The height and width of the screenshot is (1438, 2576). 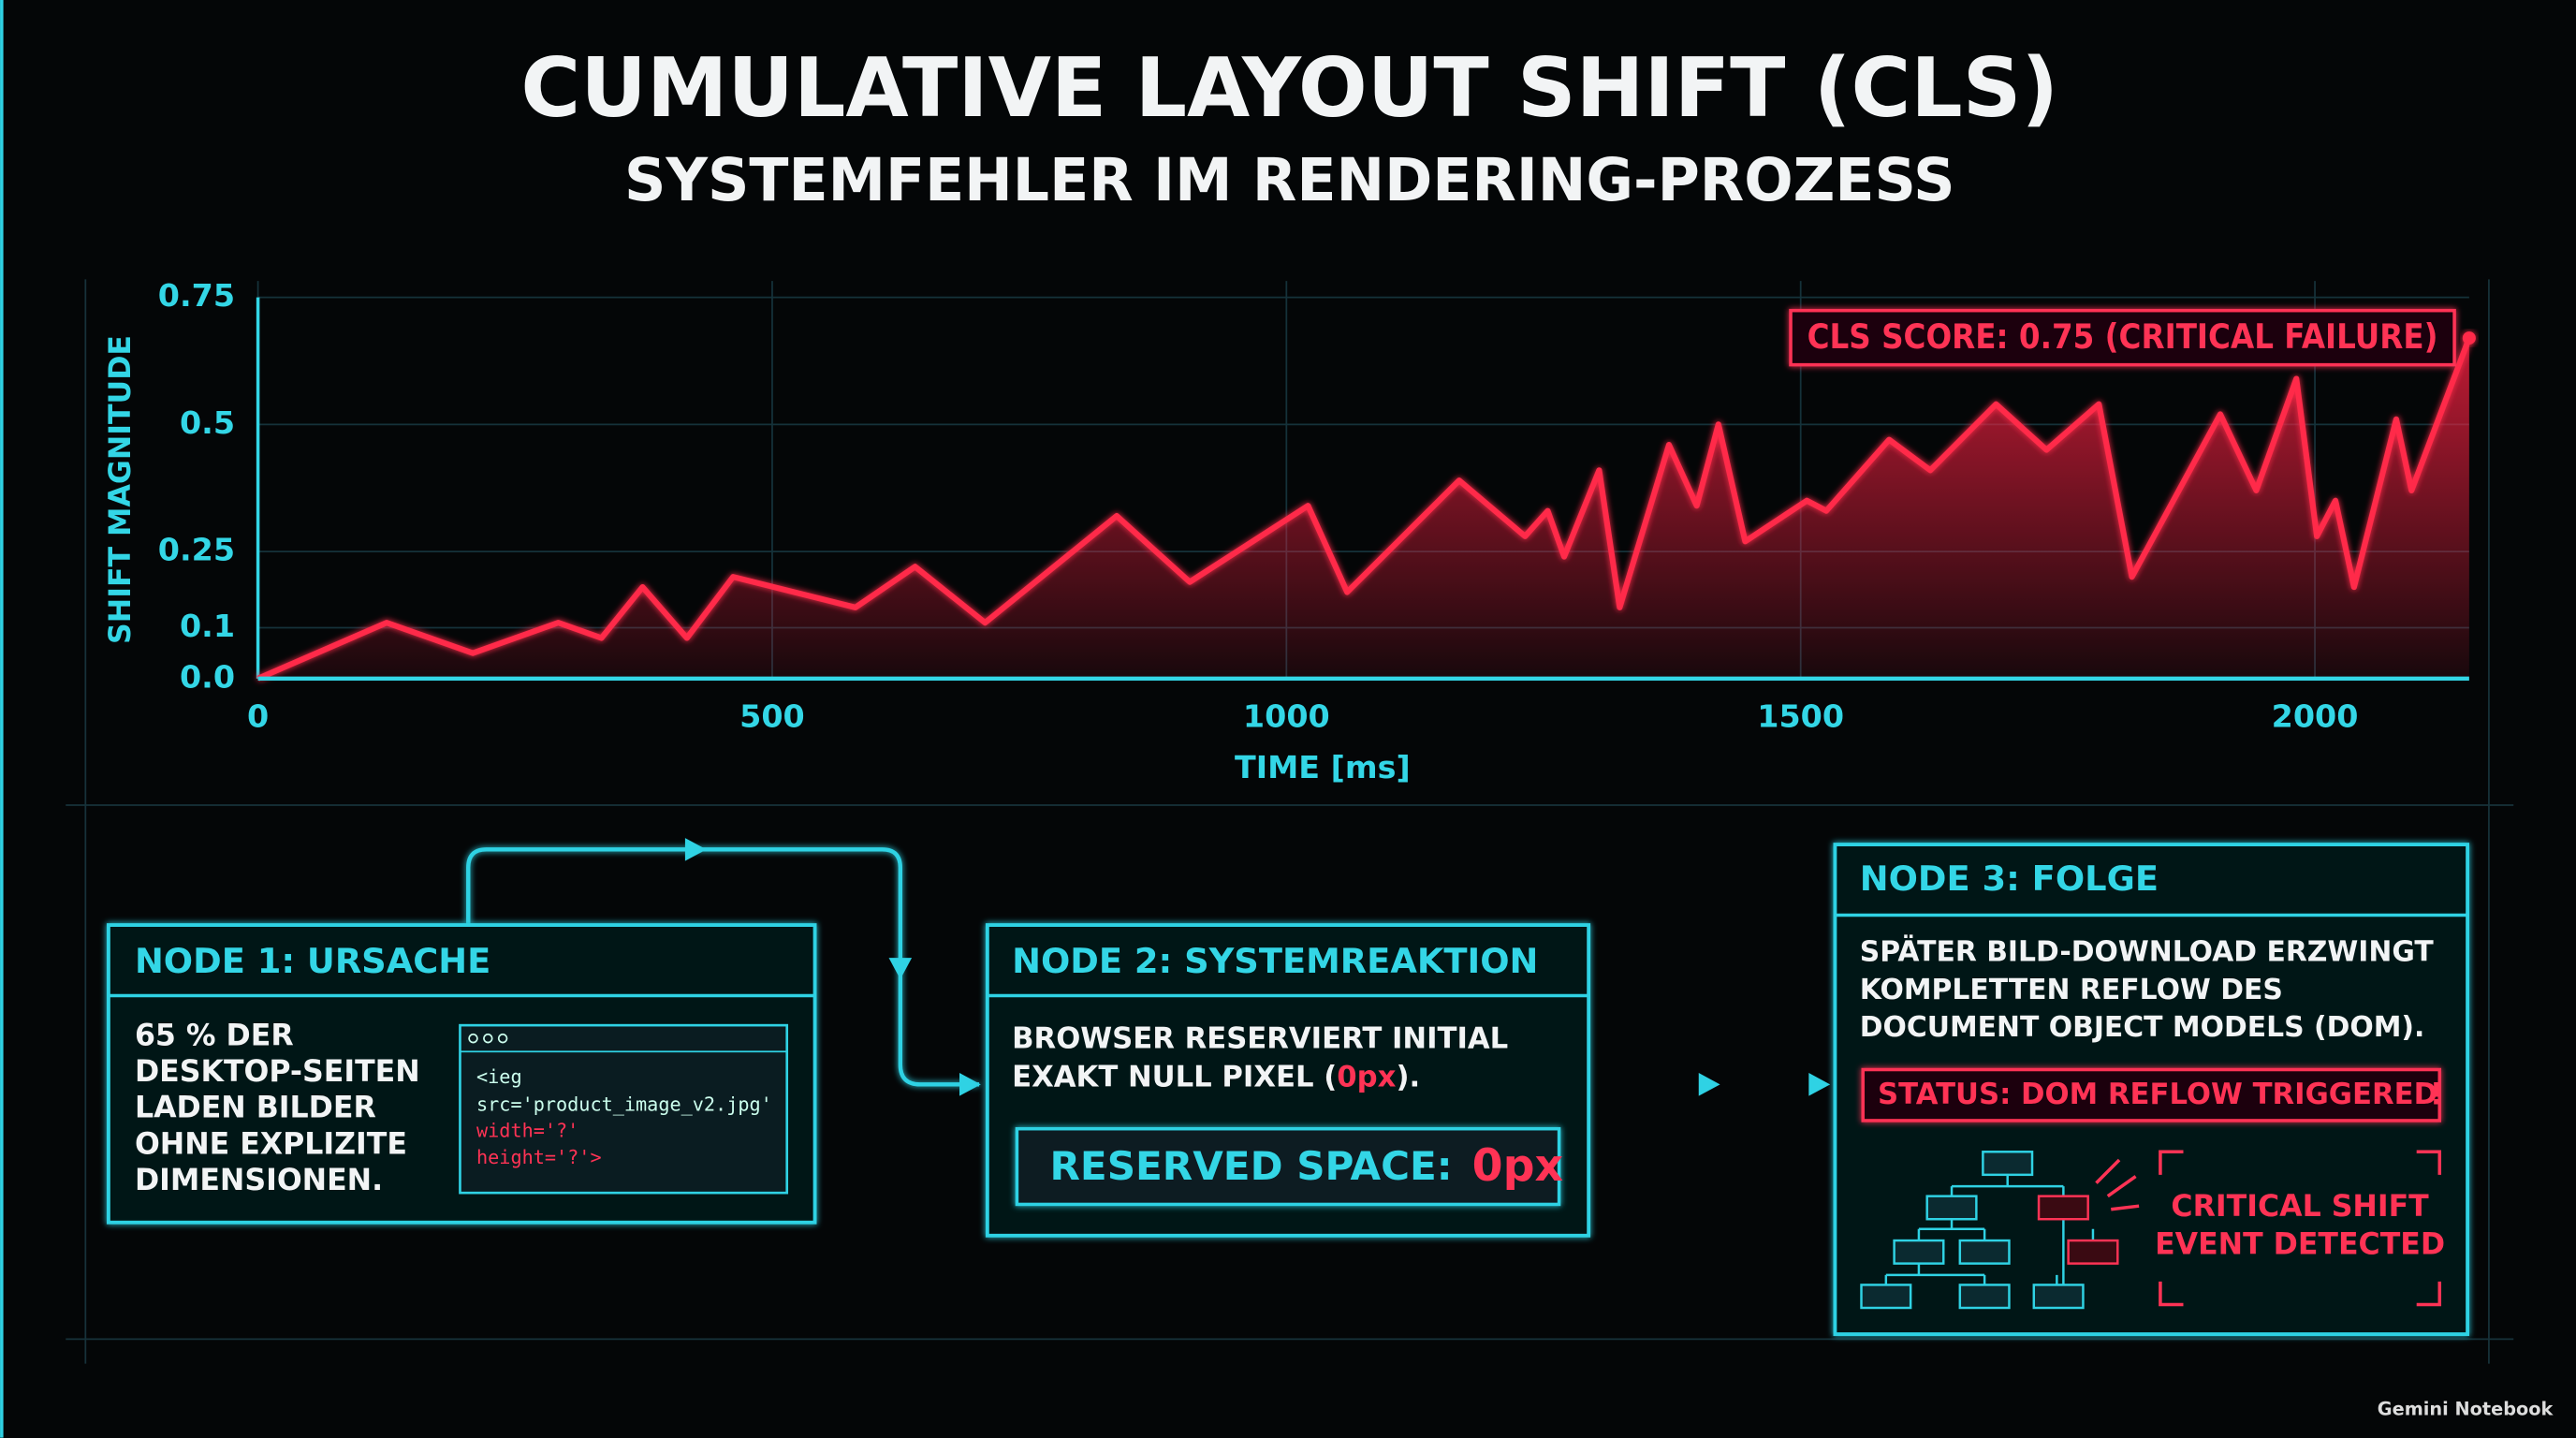 I want to click on end-point, so click(x=2469, y=338).